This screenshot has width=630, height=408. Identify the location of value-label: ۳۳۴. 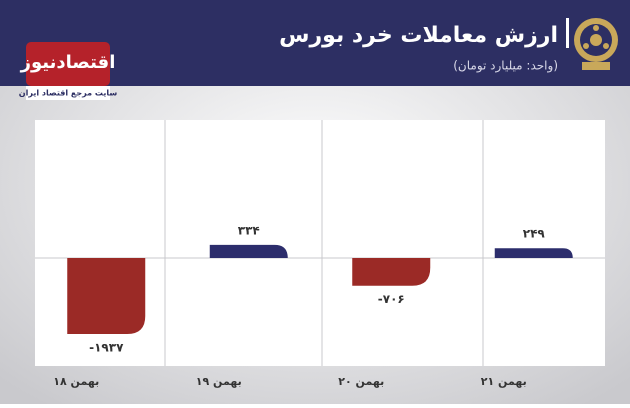
(249, 230).